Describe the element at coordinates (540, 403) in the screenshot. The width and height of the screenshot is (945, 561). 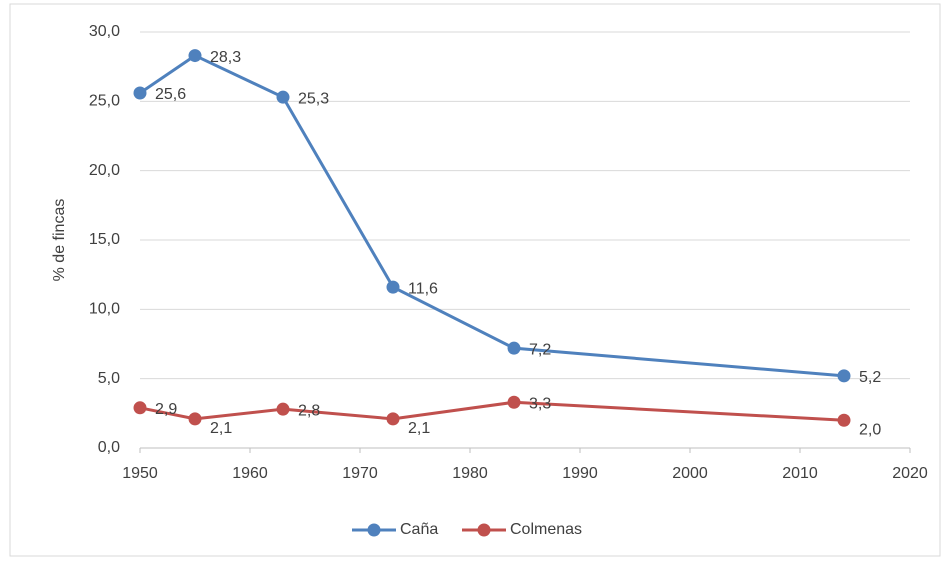
I see `data-label: 3,3` at that location.